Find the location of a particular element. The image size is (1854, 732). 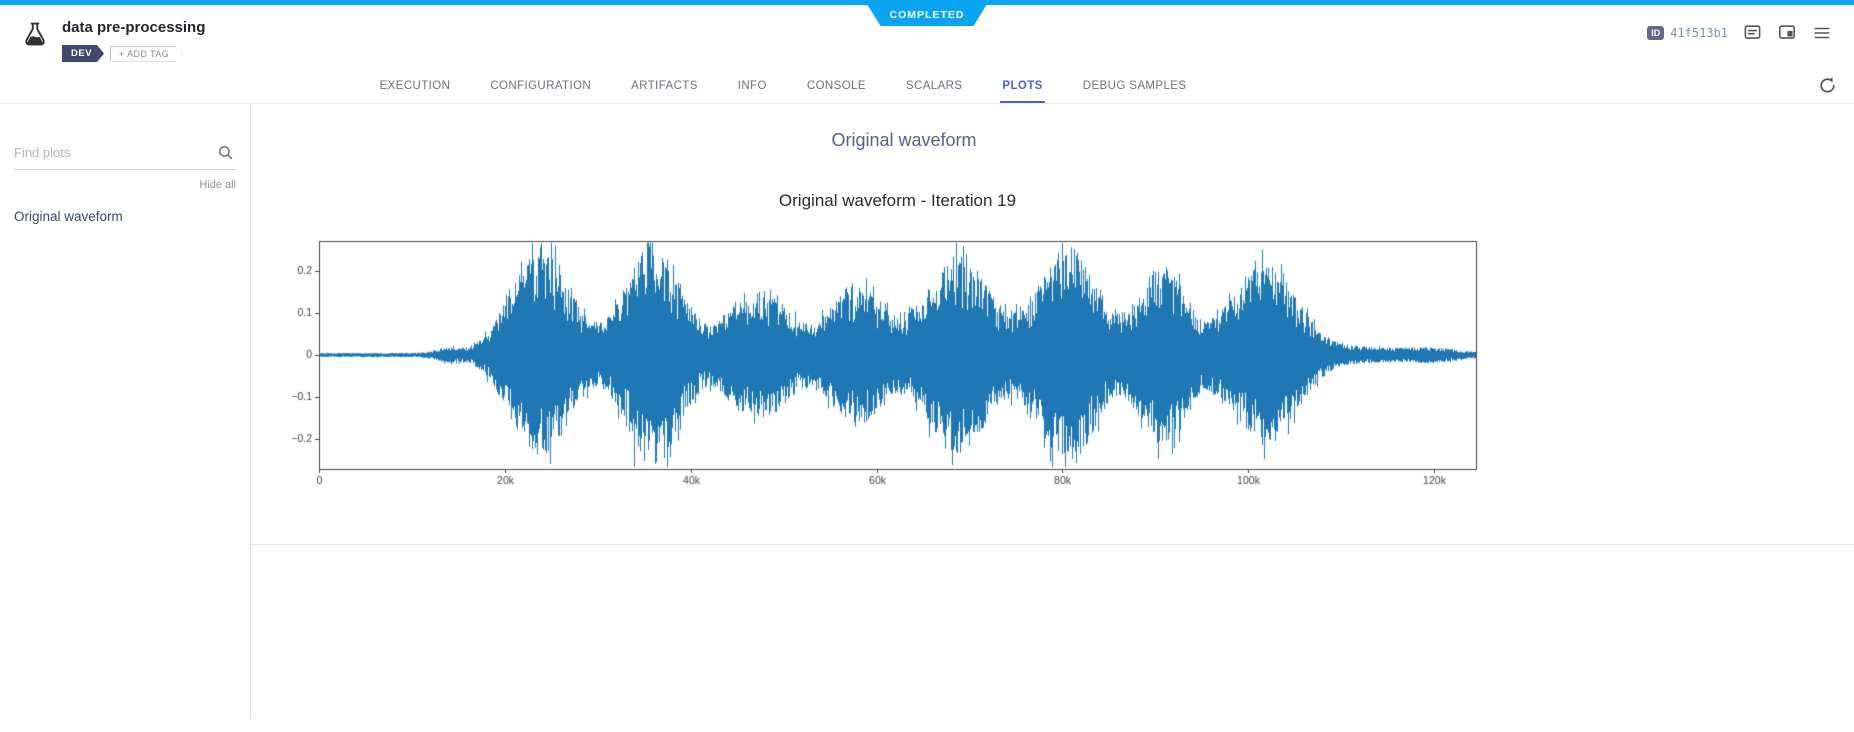

search-icon is located at coordinates (225, 155).